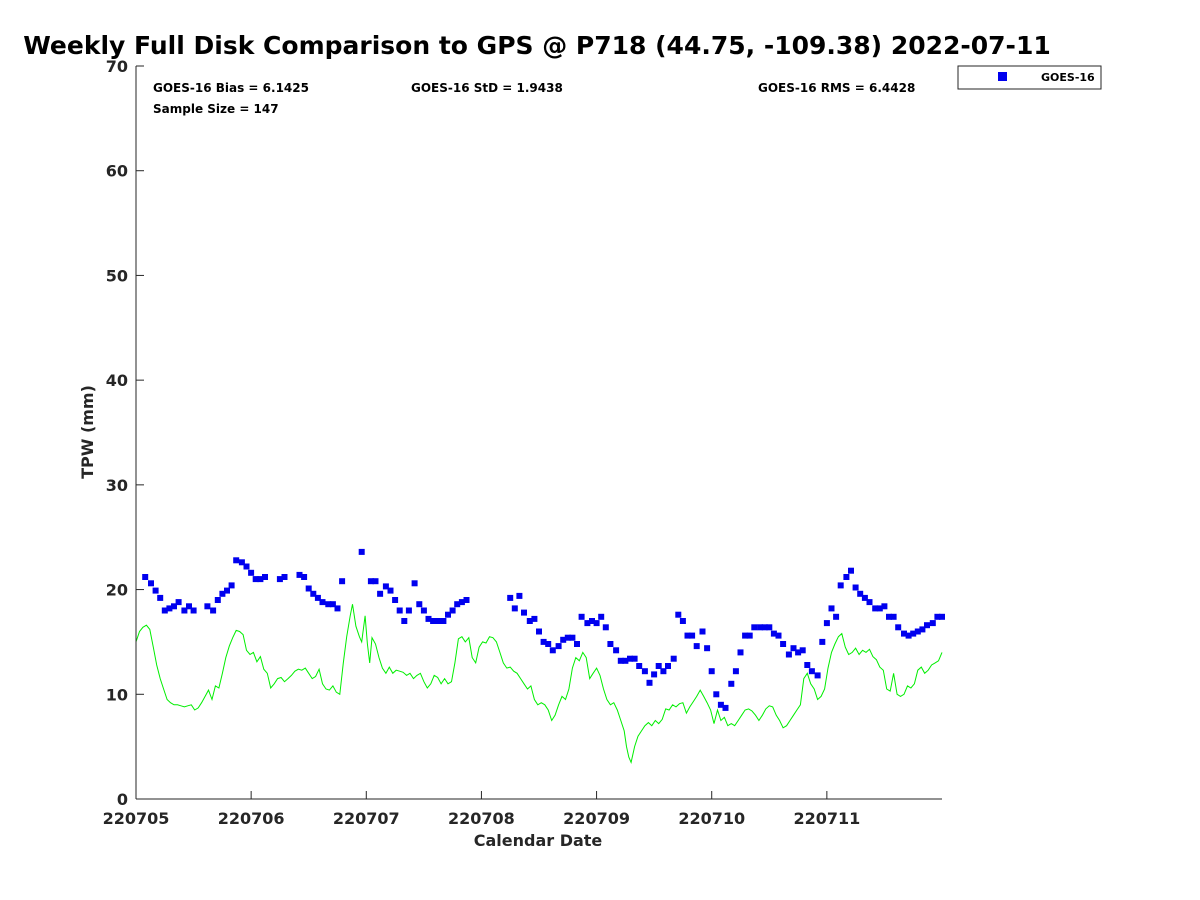  Describe the element at coordinates (538, 840) in the screenshot. I see `x-axis-label: Calendar Date` at that location.